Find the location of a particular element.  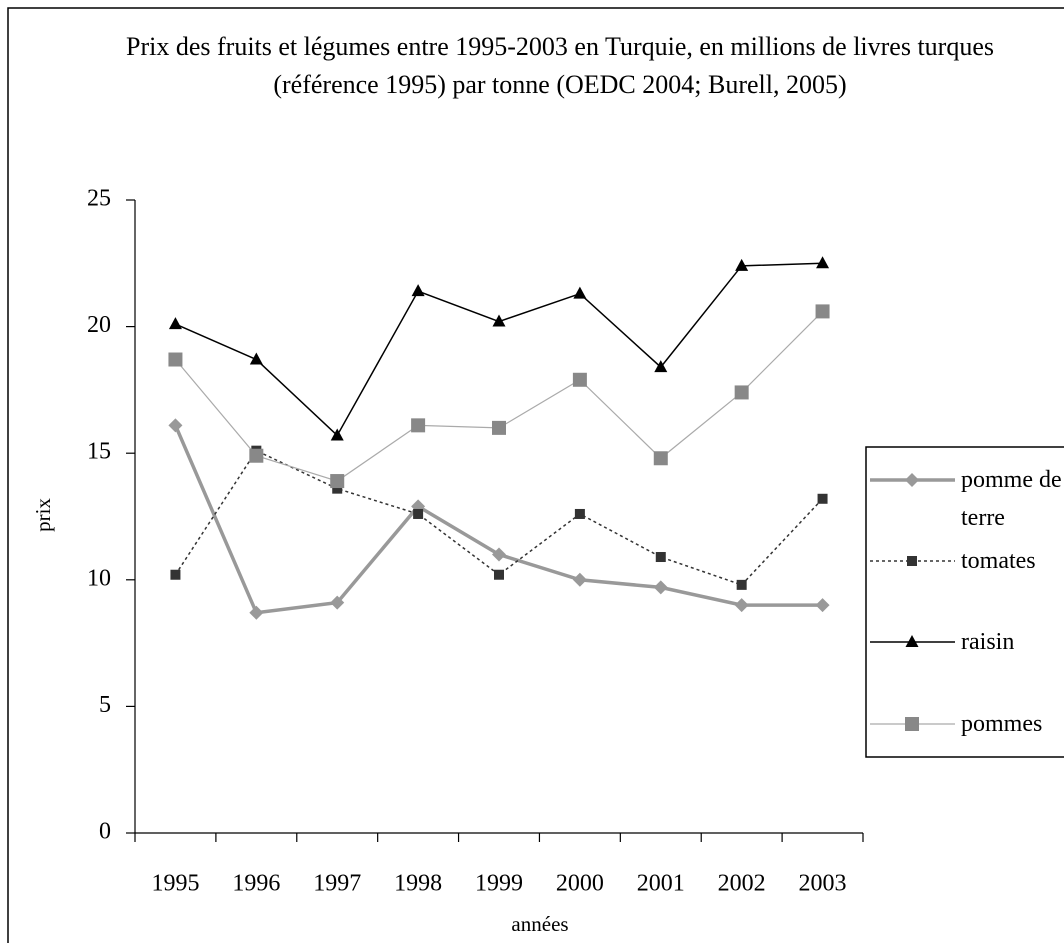

x-tick-label: 1996 is located at coordinates (256, 884).